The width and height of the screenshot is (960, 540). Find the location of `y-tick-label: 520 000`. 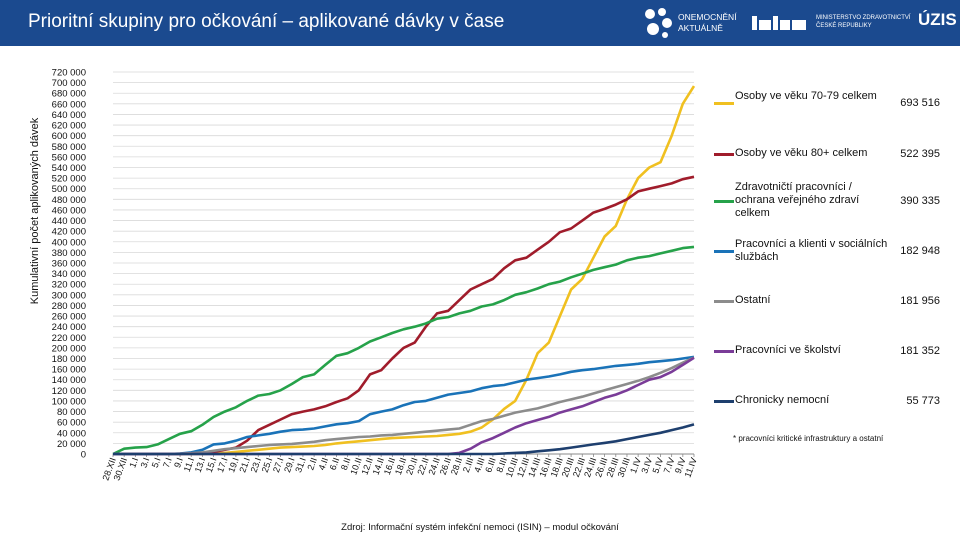

y-tick-label: 520 000 is located at coordinates (69, 179).